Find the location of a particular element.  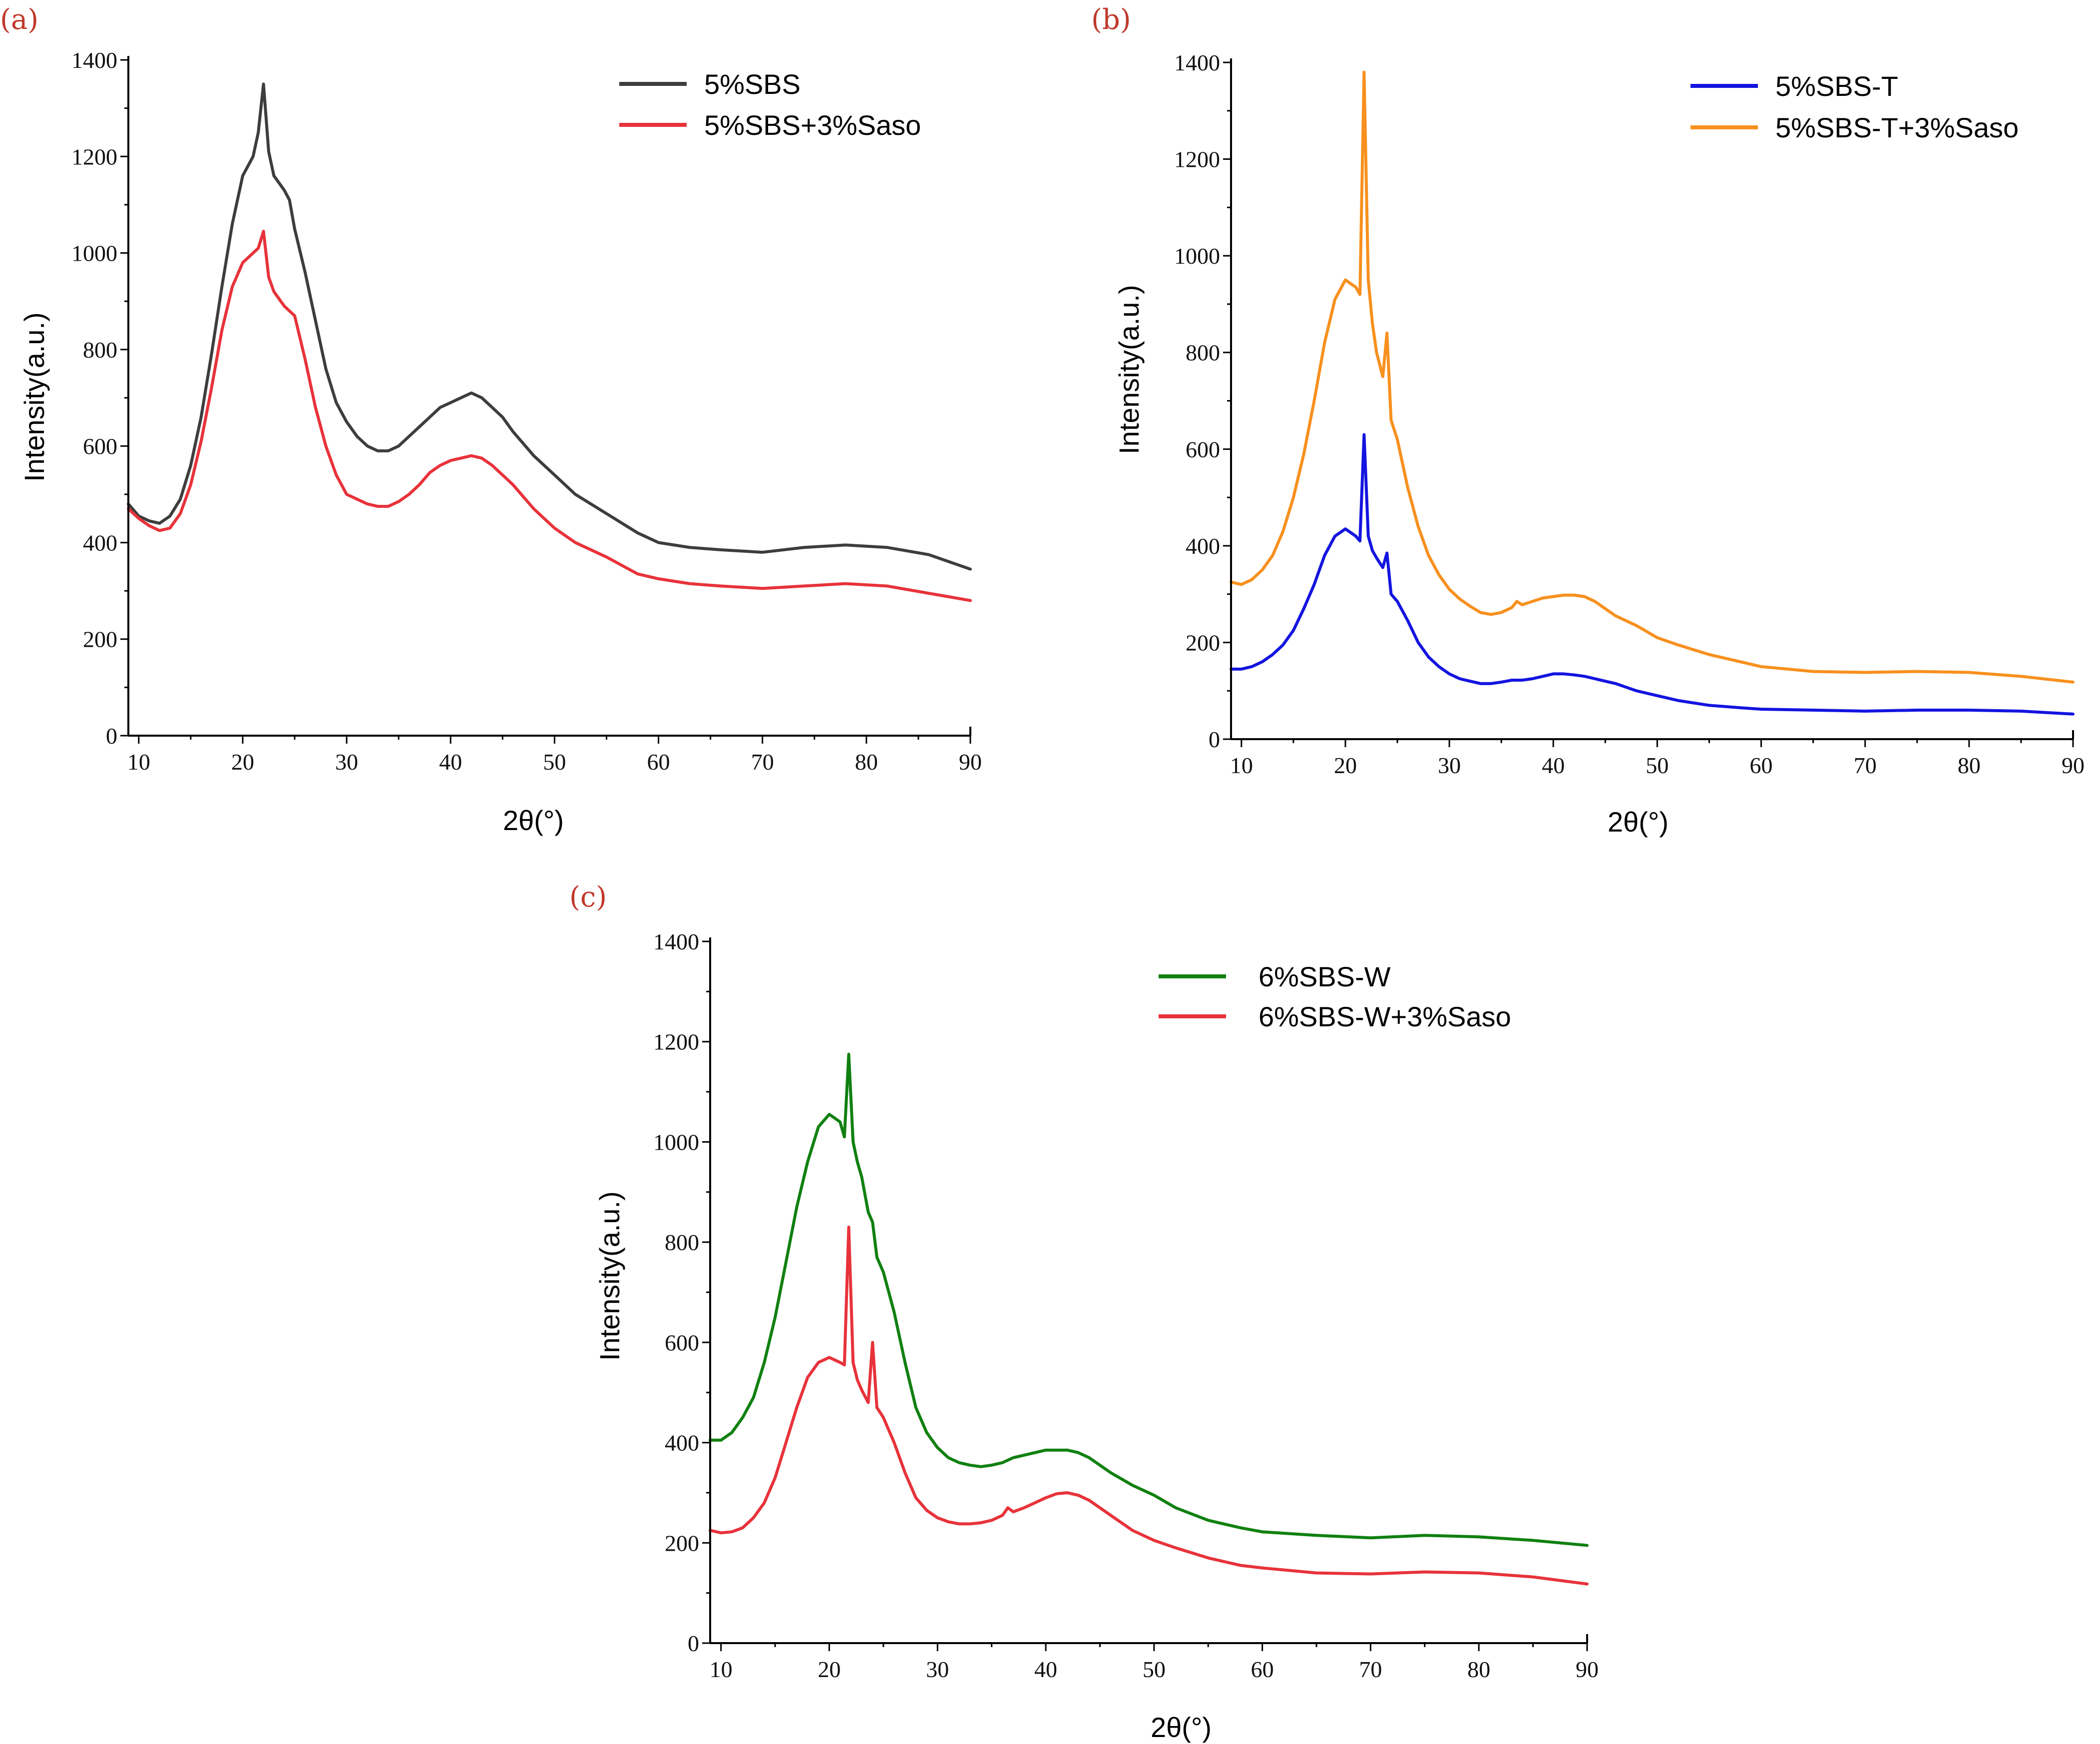

legend-label-5sbs-t-saso: 5%SBS-T+3%Saso is located at coordinates (1897, 127).